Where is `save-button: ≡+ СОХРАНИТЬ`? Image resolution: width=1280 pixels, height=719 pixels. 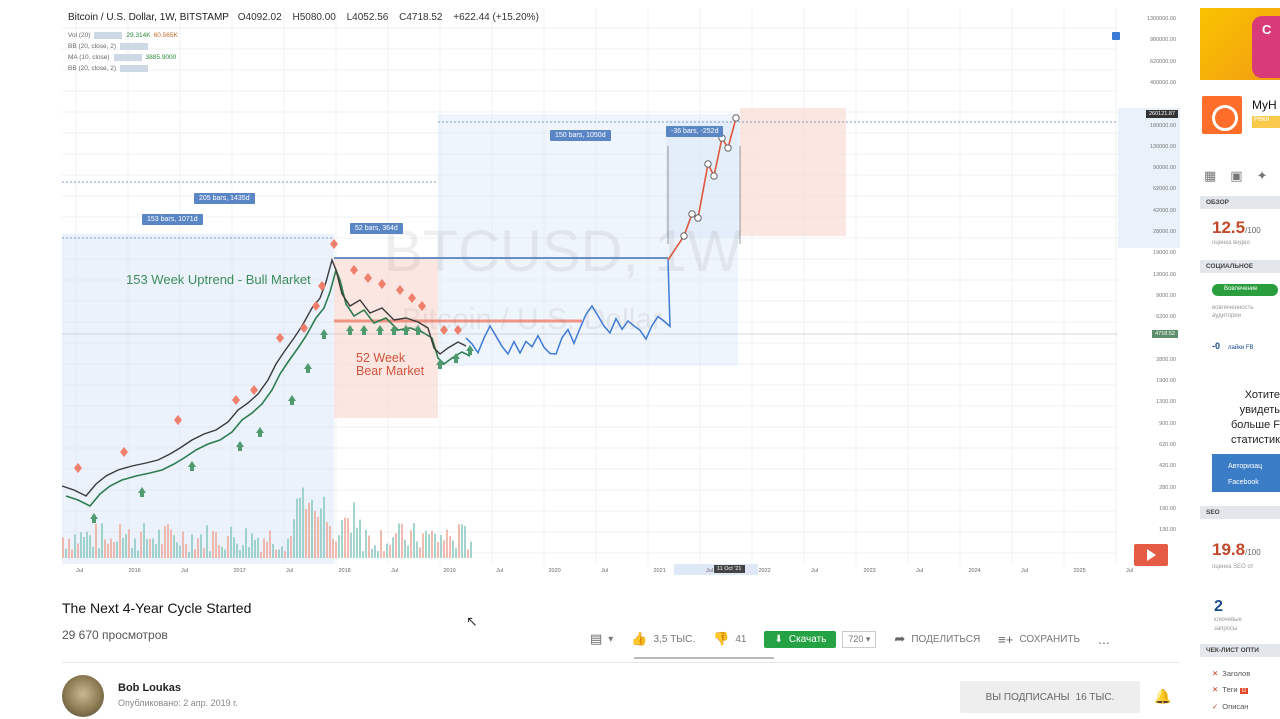 save-button: ≡+ СОХРАНИТЬ is located at coordinates (1039, 639).